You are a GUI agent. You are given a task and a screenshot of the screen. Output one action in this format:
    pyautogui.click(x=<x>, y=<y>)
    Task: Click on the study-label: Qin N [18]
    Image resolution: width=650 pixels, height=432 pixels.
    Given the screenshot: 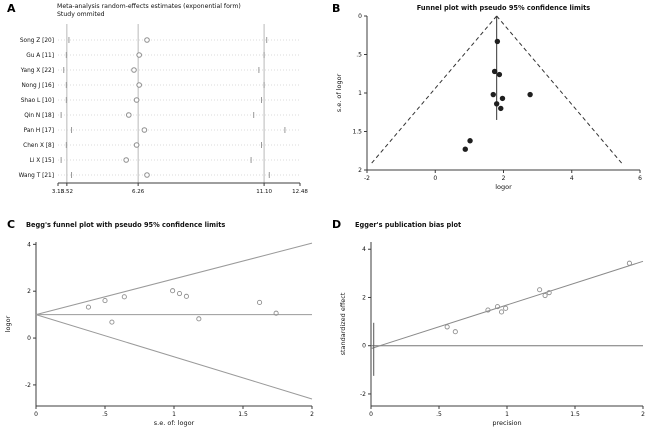 What is the action you would take?
    pyautogui.click(x=39, y=116)
    